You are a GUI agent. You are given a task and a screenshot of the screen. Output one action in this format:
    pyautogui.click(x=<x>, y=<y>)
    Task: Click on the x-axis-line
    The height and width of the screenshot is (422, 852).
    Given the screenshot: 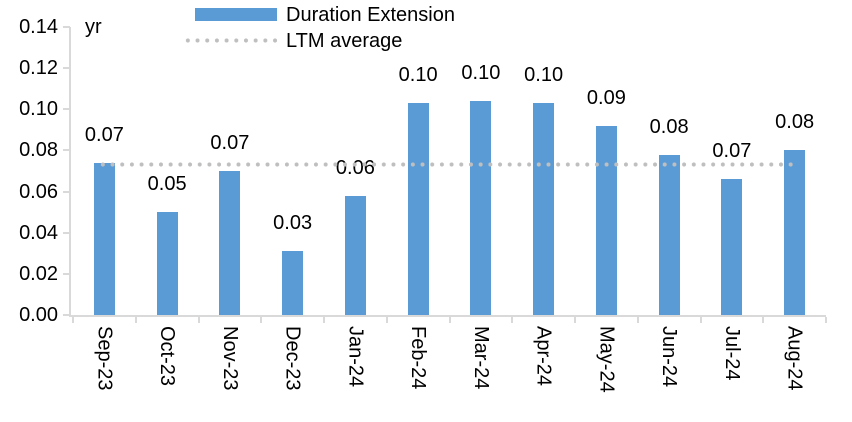 What is the action you would take?
    pyautogui.click(x=447, y=316)
    